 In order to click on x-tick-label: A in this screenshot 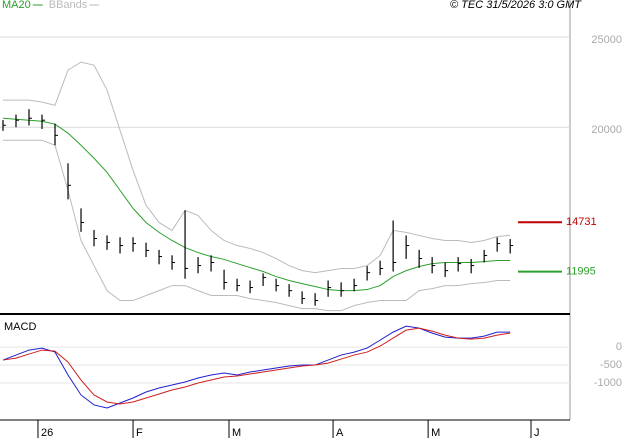, I will do `click(340, 433)`.